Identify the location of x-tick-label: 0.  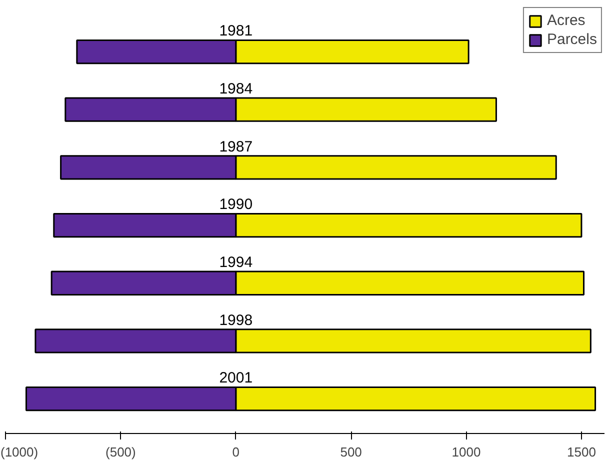
(236, 452).